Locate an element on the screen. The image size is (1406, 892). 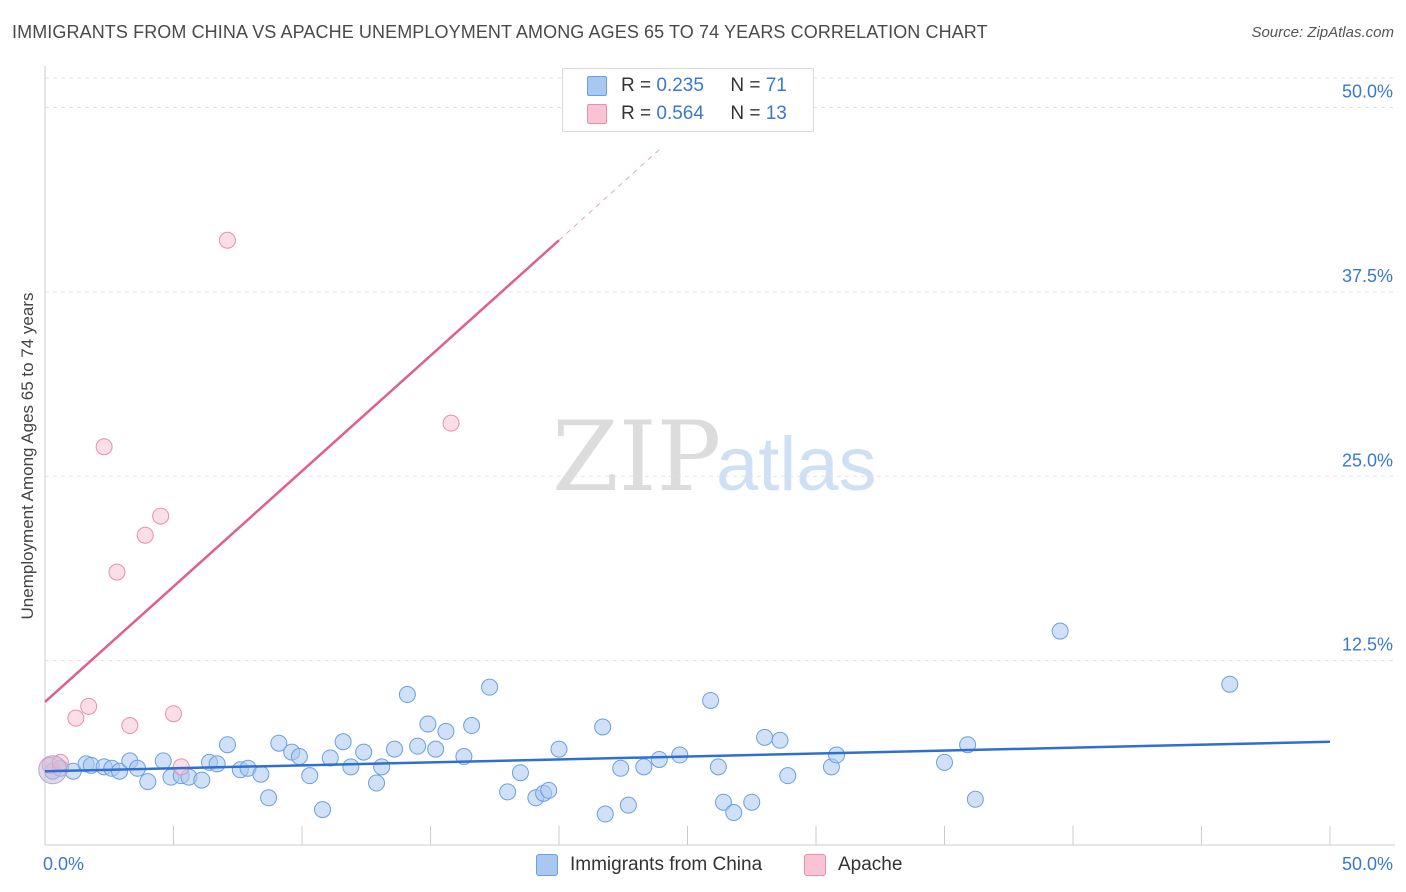
legend-n-value-apache: 13 is located at coordinates (776, 113).